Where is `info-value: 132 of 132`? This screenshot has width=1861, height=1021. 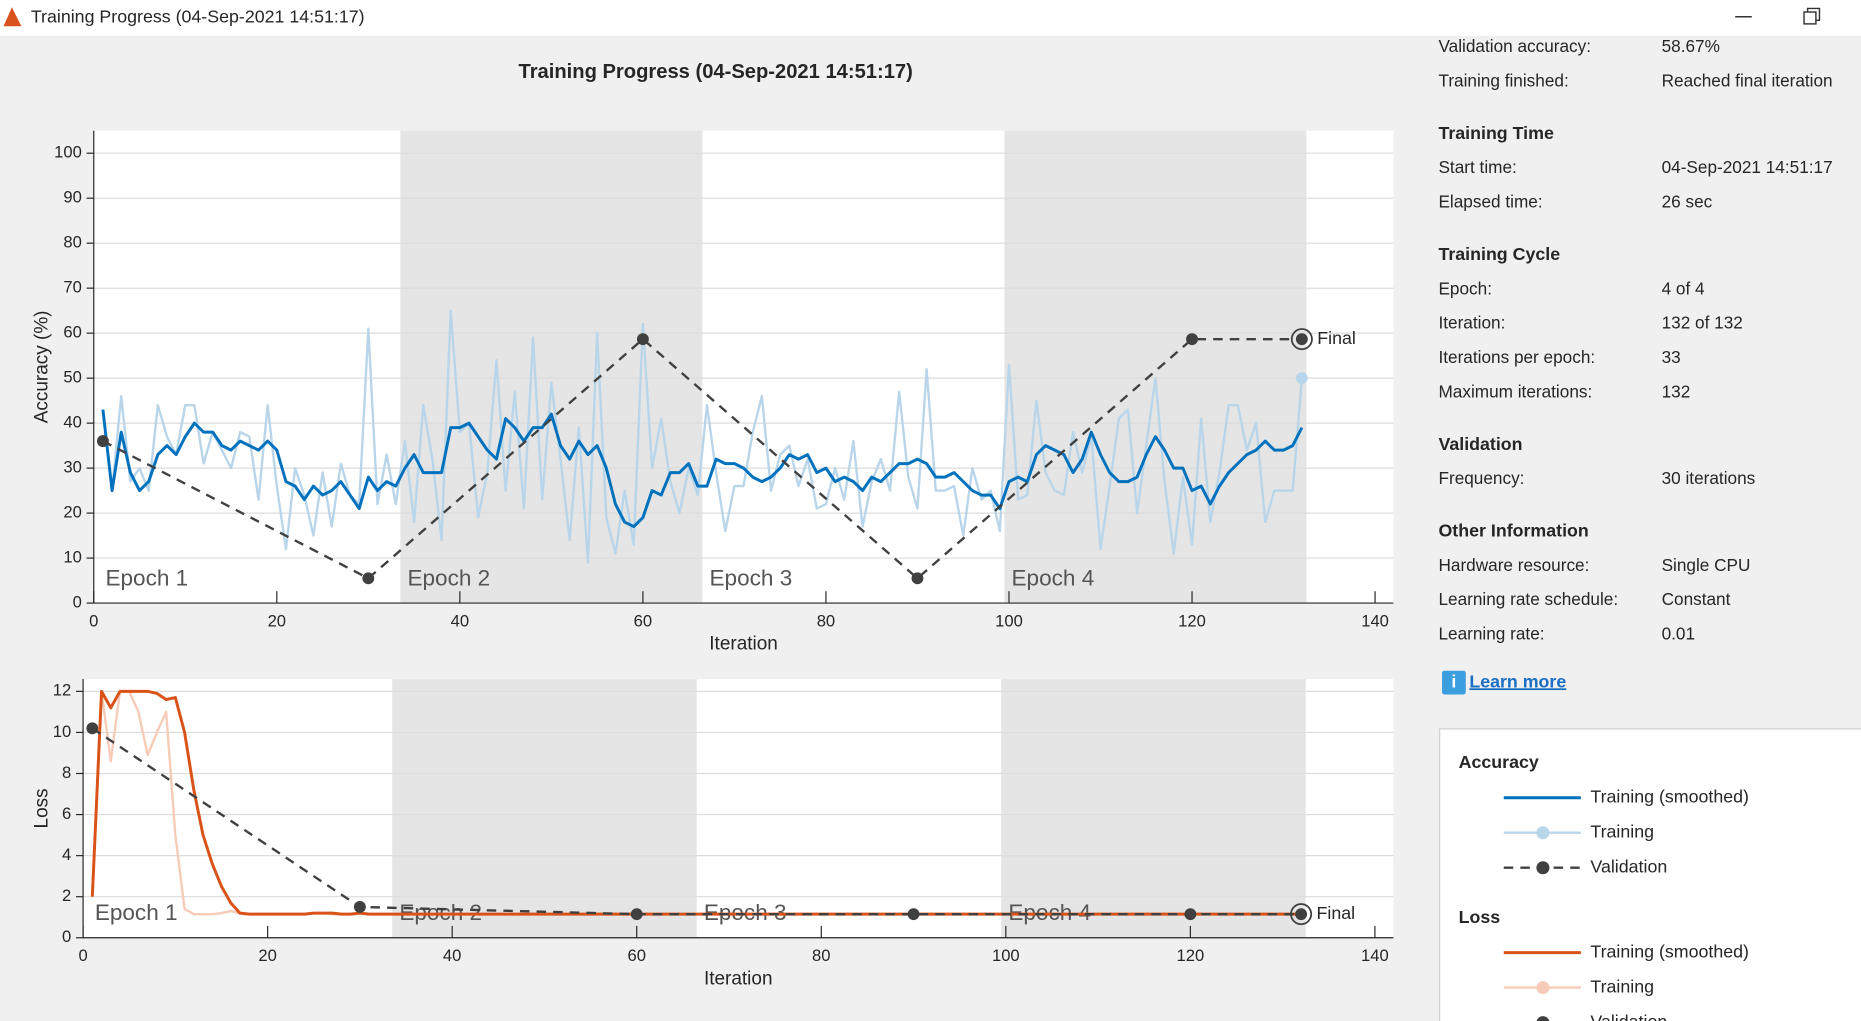
info-value: 132 of 132 is located at coordinates (1702, 323).